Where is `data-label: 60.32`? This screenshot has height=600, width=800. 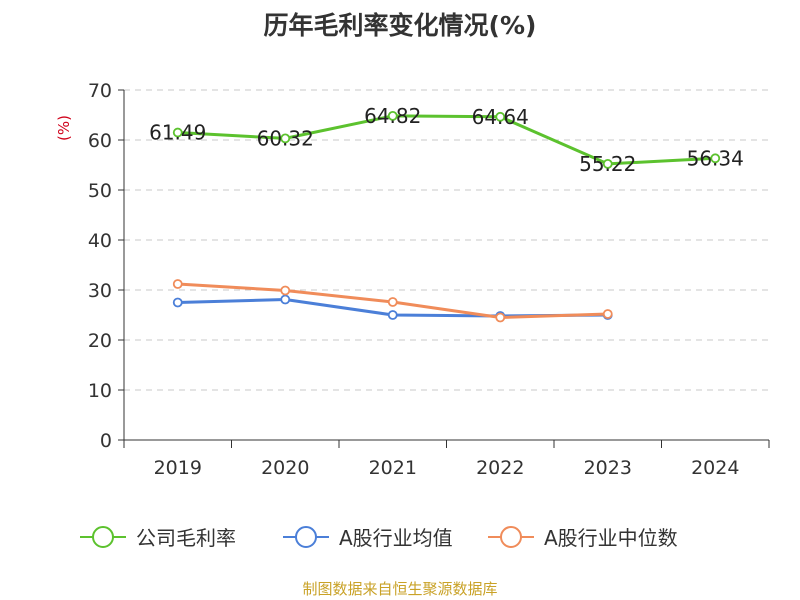 data-label: 60.32 is located at coordinates (285, 138).